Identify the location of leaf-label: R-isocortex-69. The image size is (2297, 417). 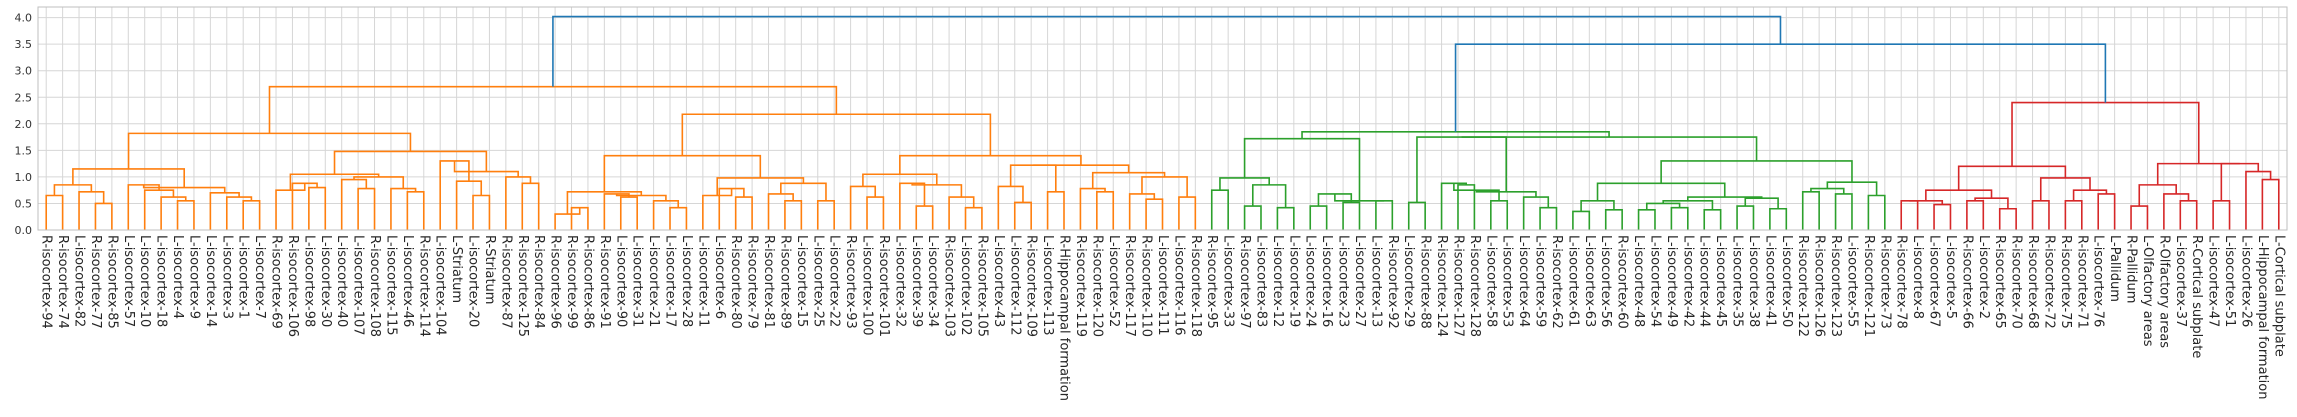
(276, 282).